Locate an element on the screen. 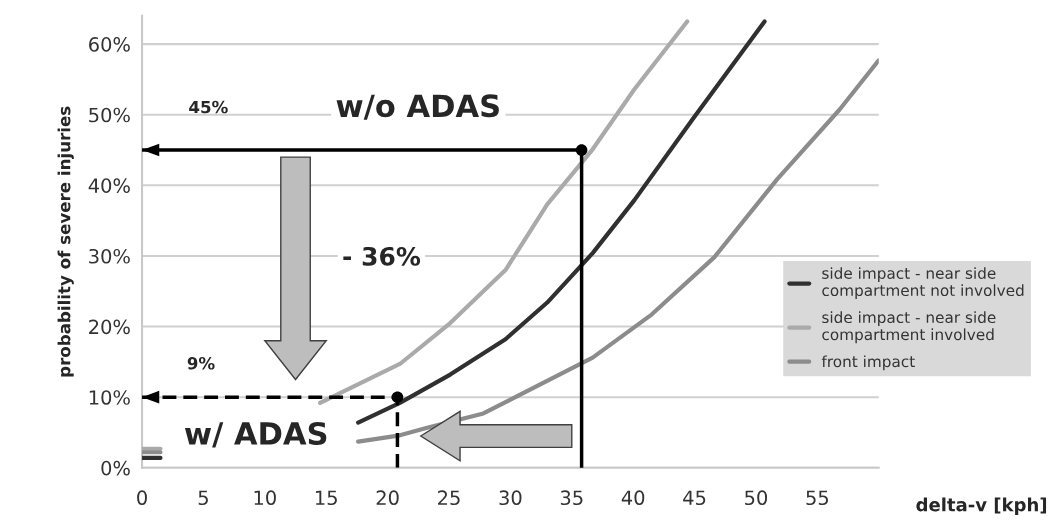 This screenshot has width=1060, height=528. x-axis-title: delta-v [kph] is located at coordinates (981, 506).